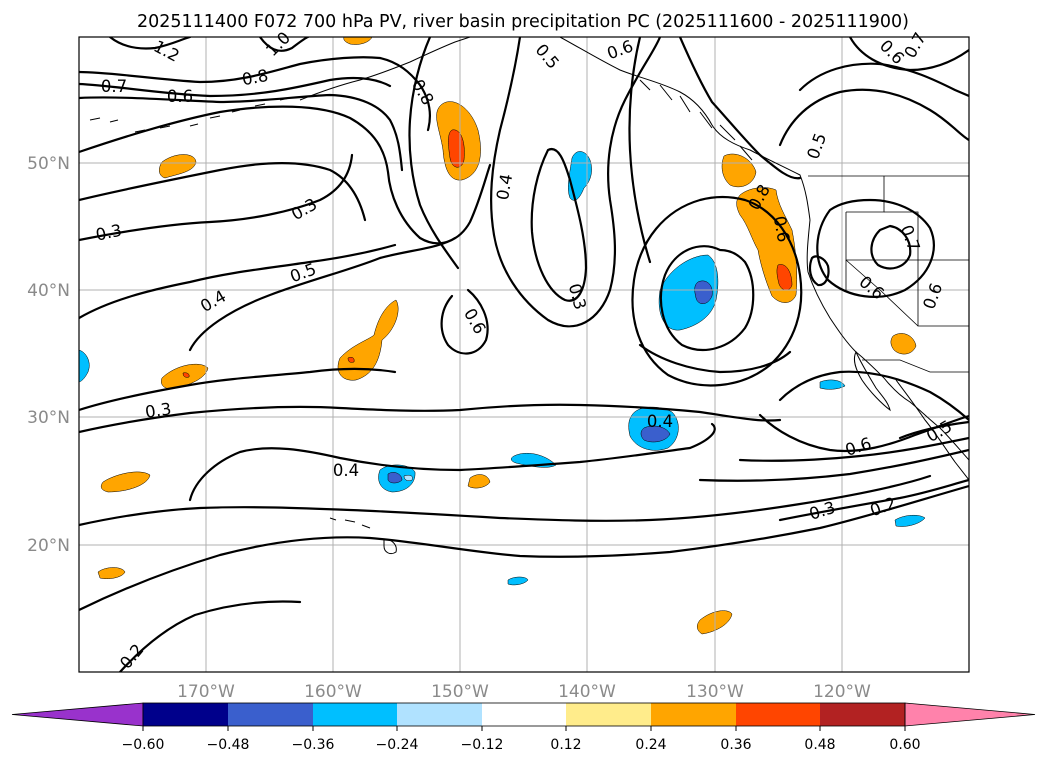  What do you see at coordinates (915, 366) in the screenshot?
I see `us-mexico-border` at bounding box center [915, 366].